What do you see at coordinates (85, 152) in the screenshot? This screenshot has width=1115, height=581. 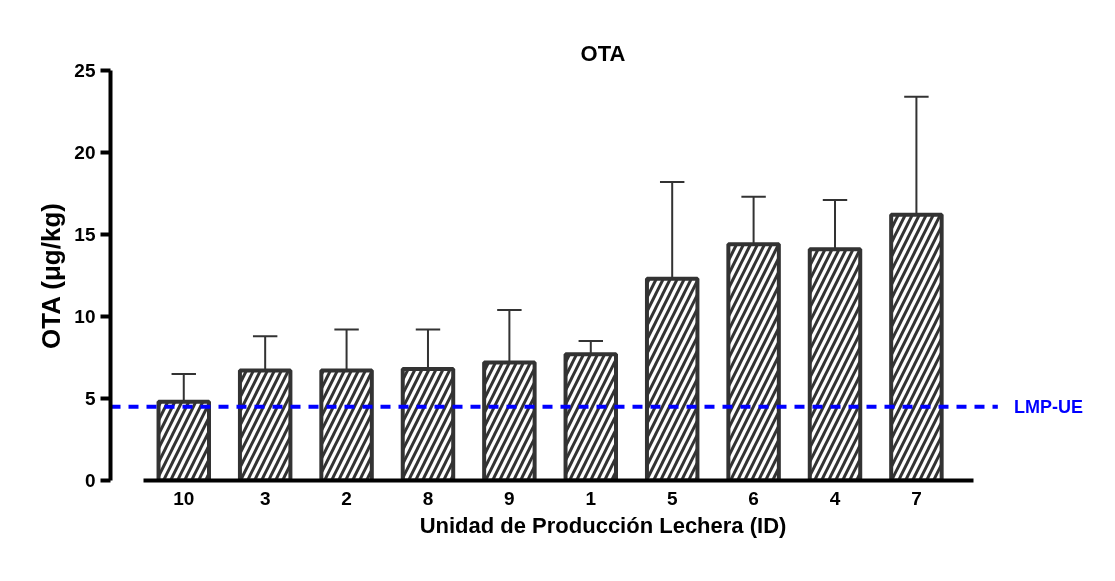 I see `y-tick-label: 20` at bounding box center [85, 152].